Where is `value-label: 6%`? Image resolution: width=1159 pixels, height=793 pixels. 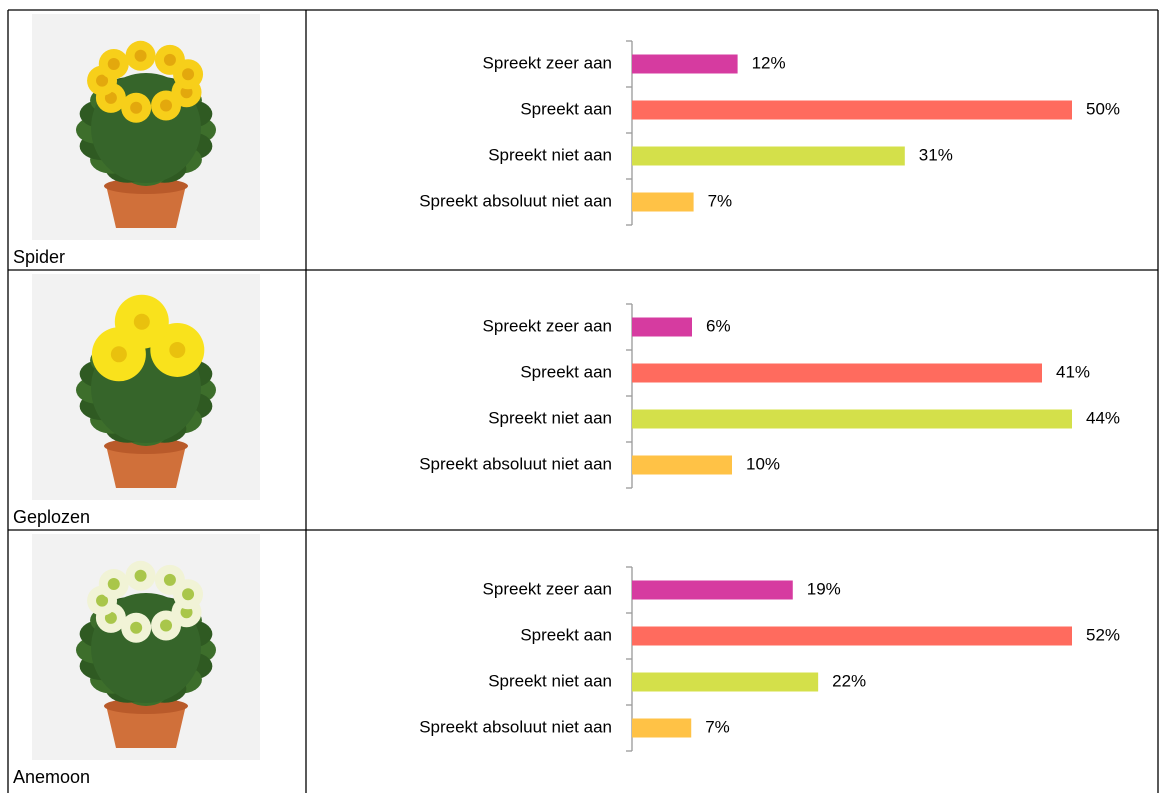
value-label: 6% is located at coordinates (718, 325).